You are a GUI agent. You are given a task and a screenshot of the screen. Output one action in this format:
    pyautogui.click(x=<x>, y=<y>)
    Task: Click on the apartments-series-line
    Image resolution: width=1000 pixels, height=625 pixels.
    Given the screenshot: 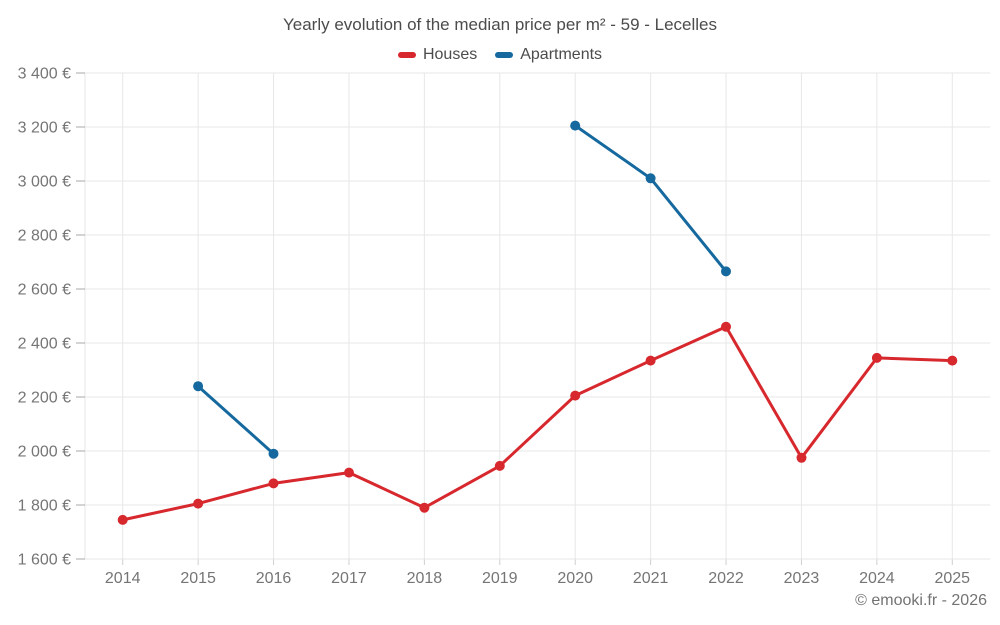 What is the action you would take?
    pyautogui.click(x=235, y=420)
    